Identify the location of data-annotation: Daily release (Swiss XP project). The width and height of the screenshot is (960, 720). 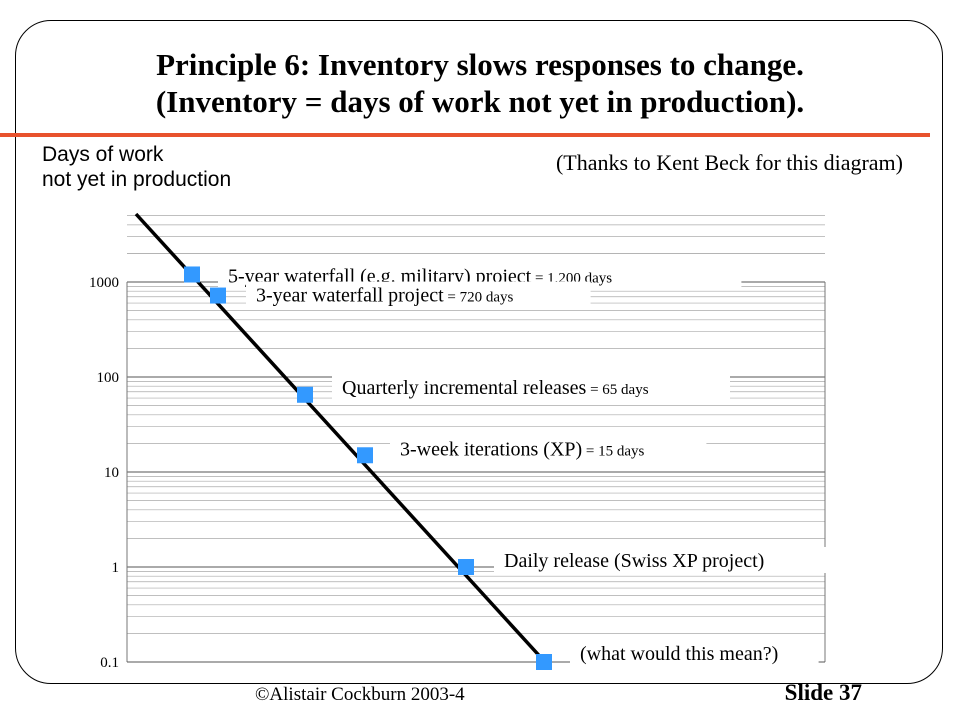
(634, 561).